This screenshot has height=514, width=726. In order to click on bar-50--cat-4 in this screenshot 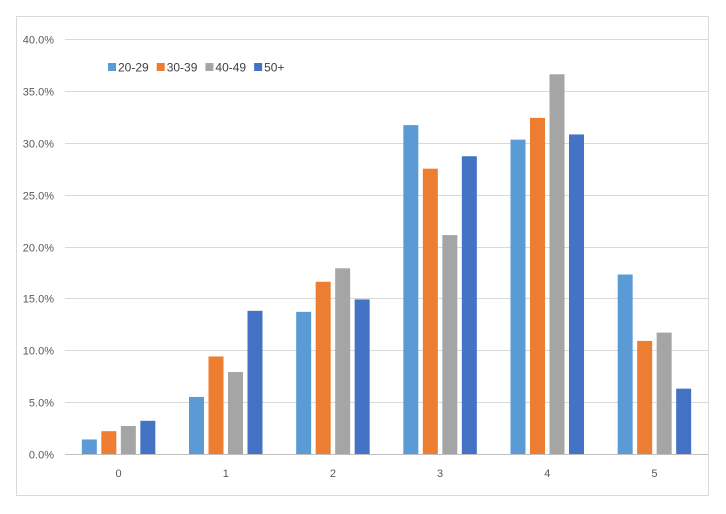, I will do `click(576, 294)`.